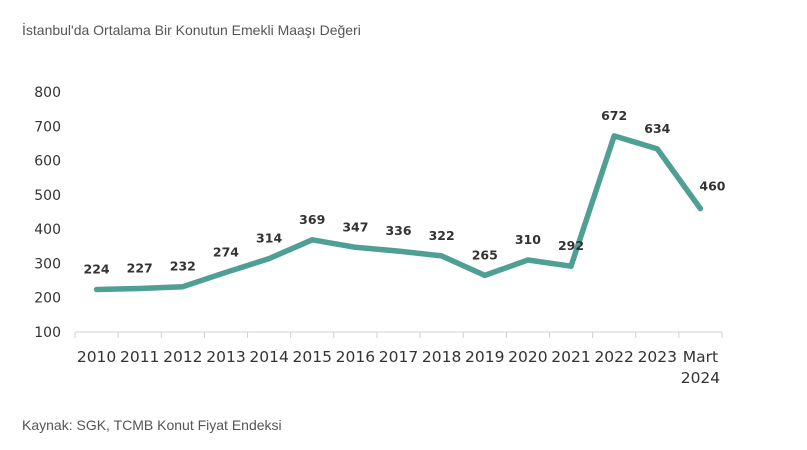 This screenshot has height=450, width=807. What do you see at coordinates (225, 357) in the screenshot?
I see `x-tick-label: 2013` at bounding box center [225, 357].